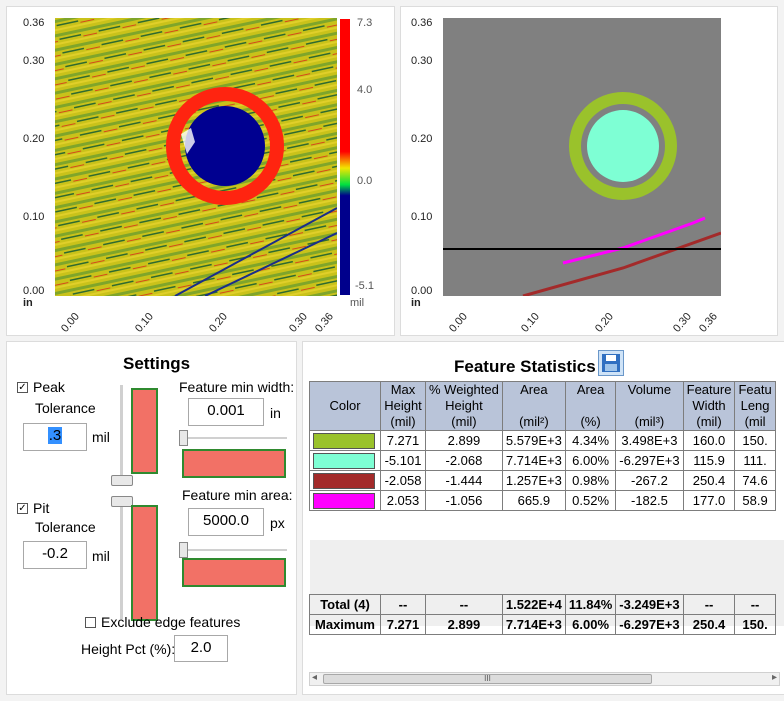 The width and height of the screenshot is (784, 701). What do you see at coordinates (144, 563) in the screenshot?
I see `pit-indicator` at bounding box center [144, 563].